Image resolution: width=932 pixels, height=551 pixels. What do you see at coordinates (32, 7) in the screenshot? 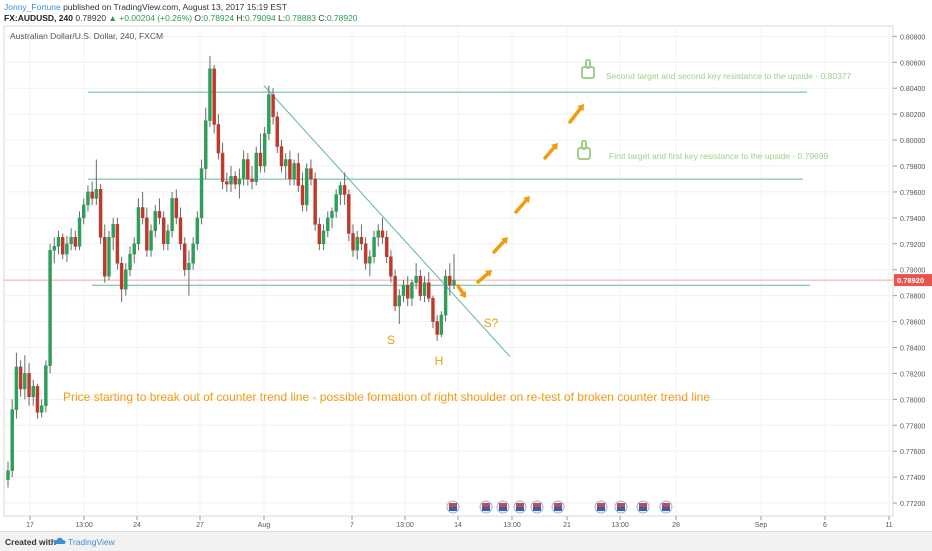
I see `author-name: Jonny_Fortune` at bounding box center [32, 7].